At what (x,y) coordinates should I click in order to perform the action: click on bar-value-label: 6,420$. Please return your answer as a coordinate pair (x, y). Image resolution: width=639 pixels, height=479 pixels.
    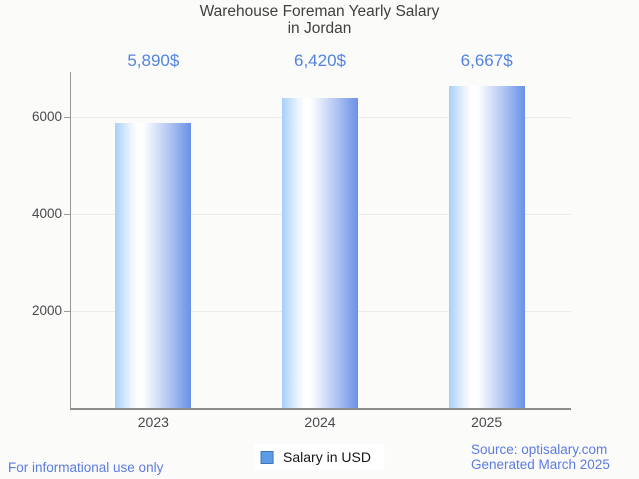
    Looking at the image, I should click on (320, 60).